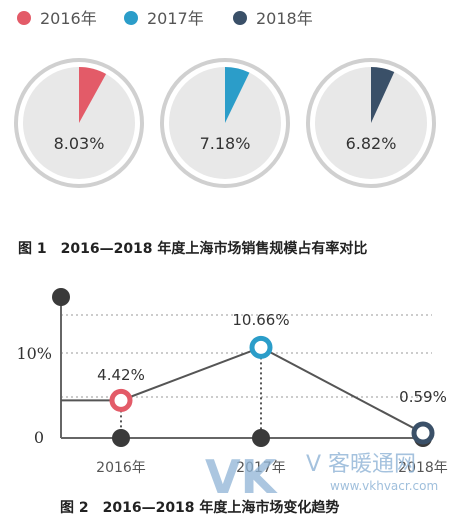 The image size is (476, 521). Describe the element at coordinates (371, 143) in the screenshot. I see `pie-value-2018: 6.82%` at that location.